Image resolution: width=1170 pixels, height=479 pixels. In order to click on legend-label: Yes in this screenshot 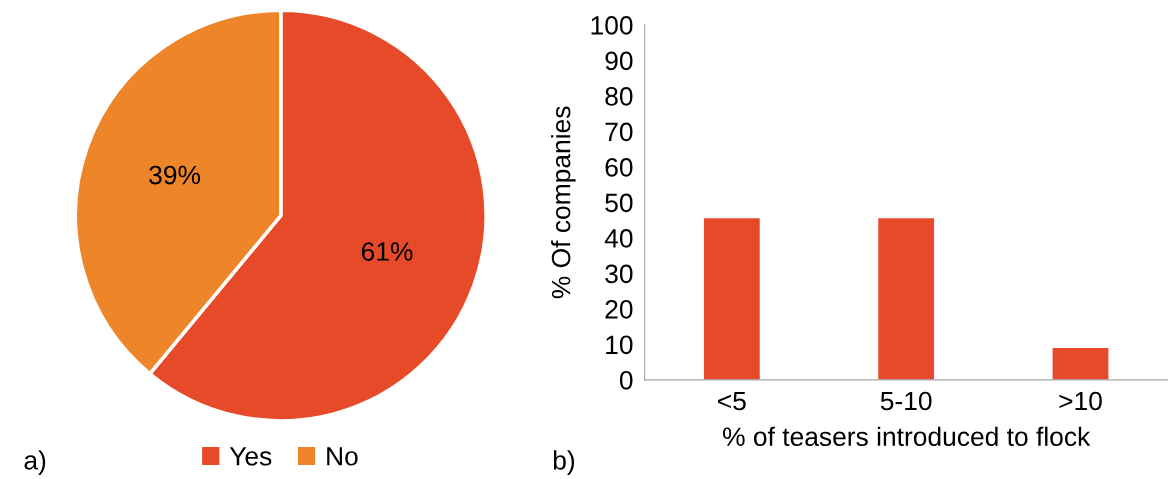, I will do `click(250, 456)`.